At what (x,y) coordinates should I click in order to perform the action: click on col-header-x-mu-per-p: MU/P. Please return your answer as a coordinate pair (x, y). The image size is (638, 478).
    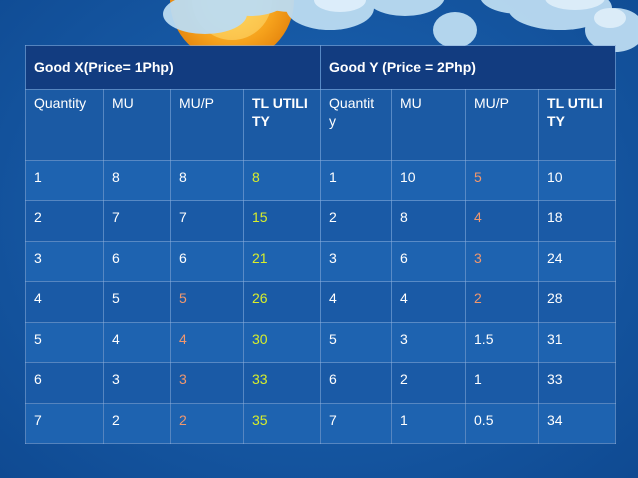
    Looking at the image, I should click on (207, 124).